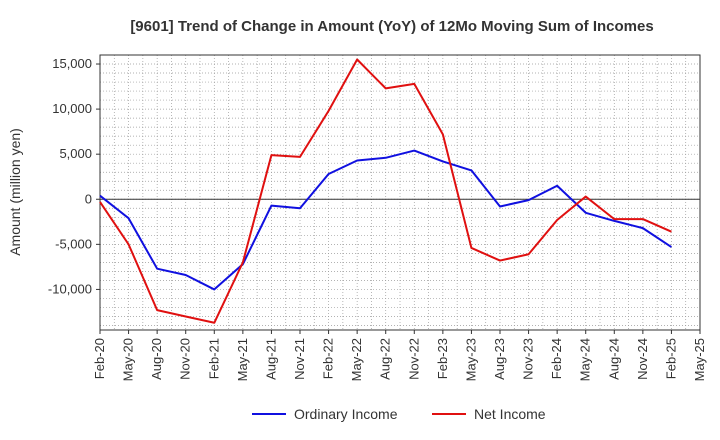 The height and width of the screenshot is (440, 720). I want to click on x-tick-label: Feb-25, so click(670, 358).